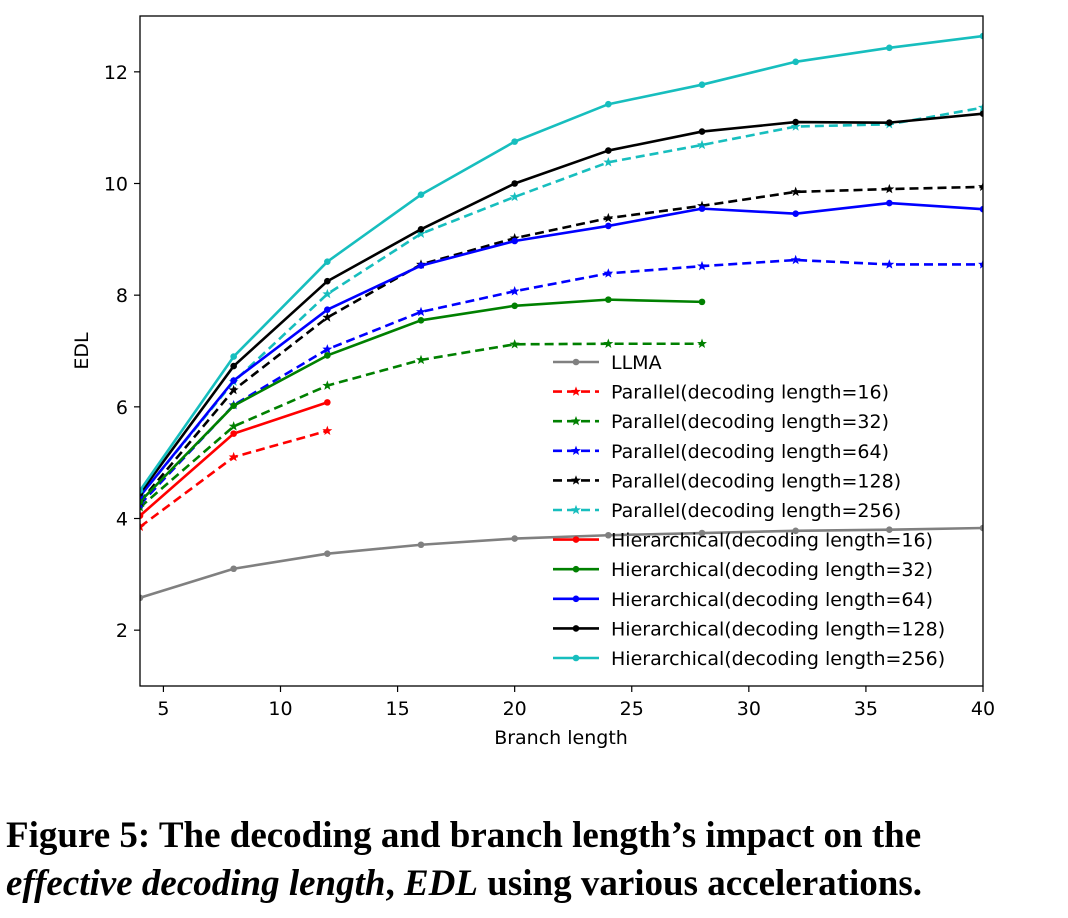 This screenshot has height=918, width=1068. Describe the element at coordinates (727, 511) in the screenshot. I see `legend-entry: Parallel(decoding length=256)` at that location.